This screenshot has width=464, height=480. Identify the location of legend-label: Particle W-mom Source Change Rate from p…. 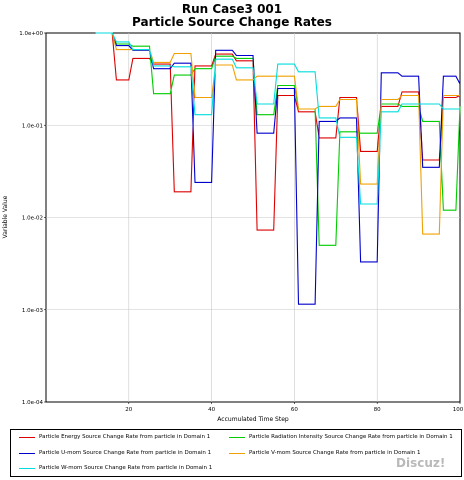
(126, 468).